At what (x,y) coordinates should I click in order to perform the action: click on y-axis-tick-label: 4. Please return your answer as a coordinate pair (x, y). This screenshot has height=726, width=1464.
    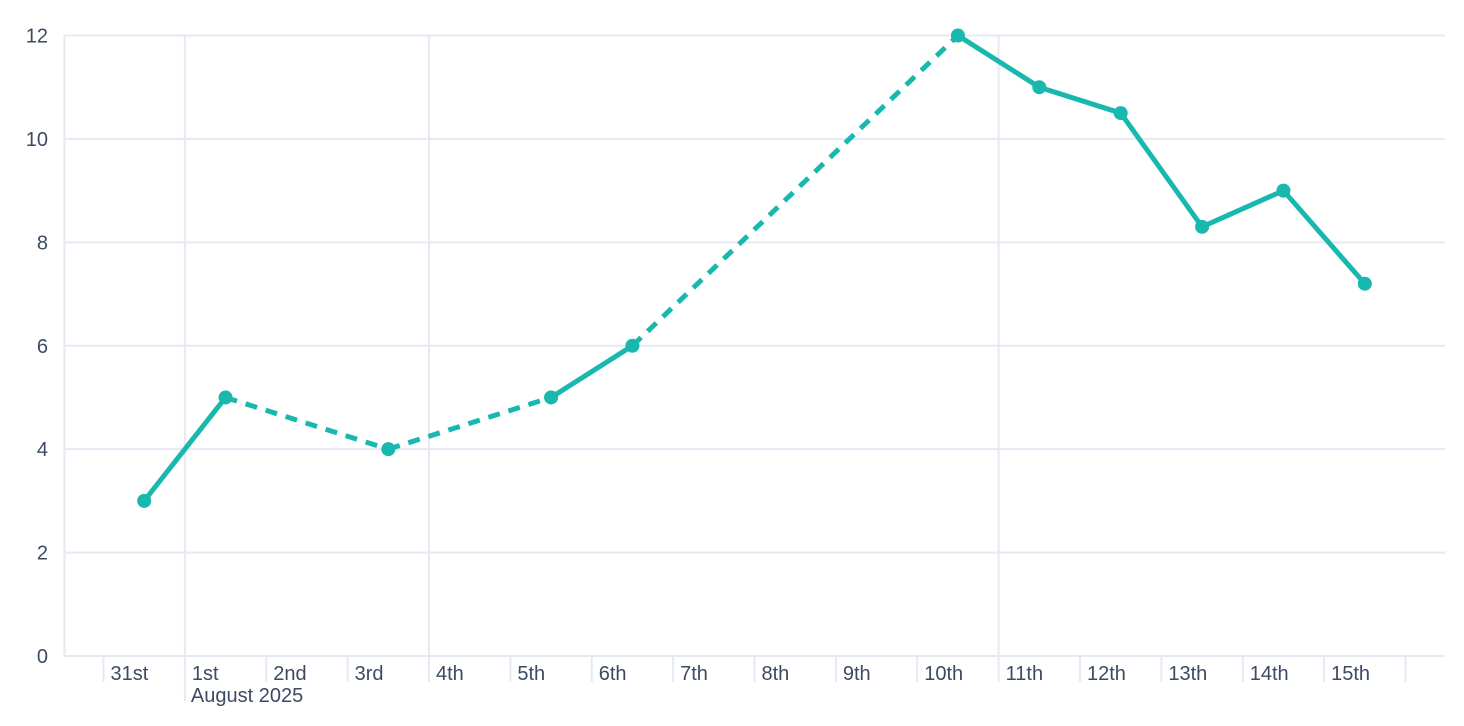
    Looking at the image, I should click on (42, 450).